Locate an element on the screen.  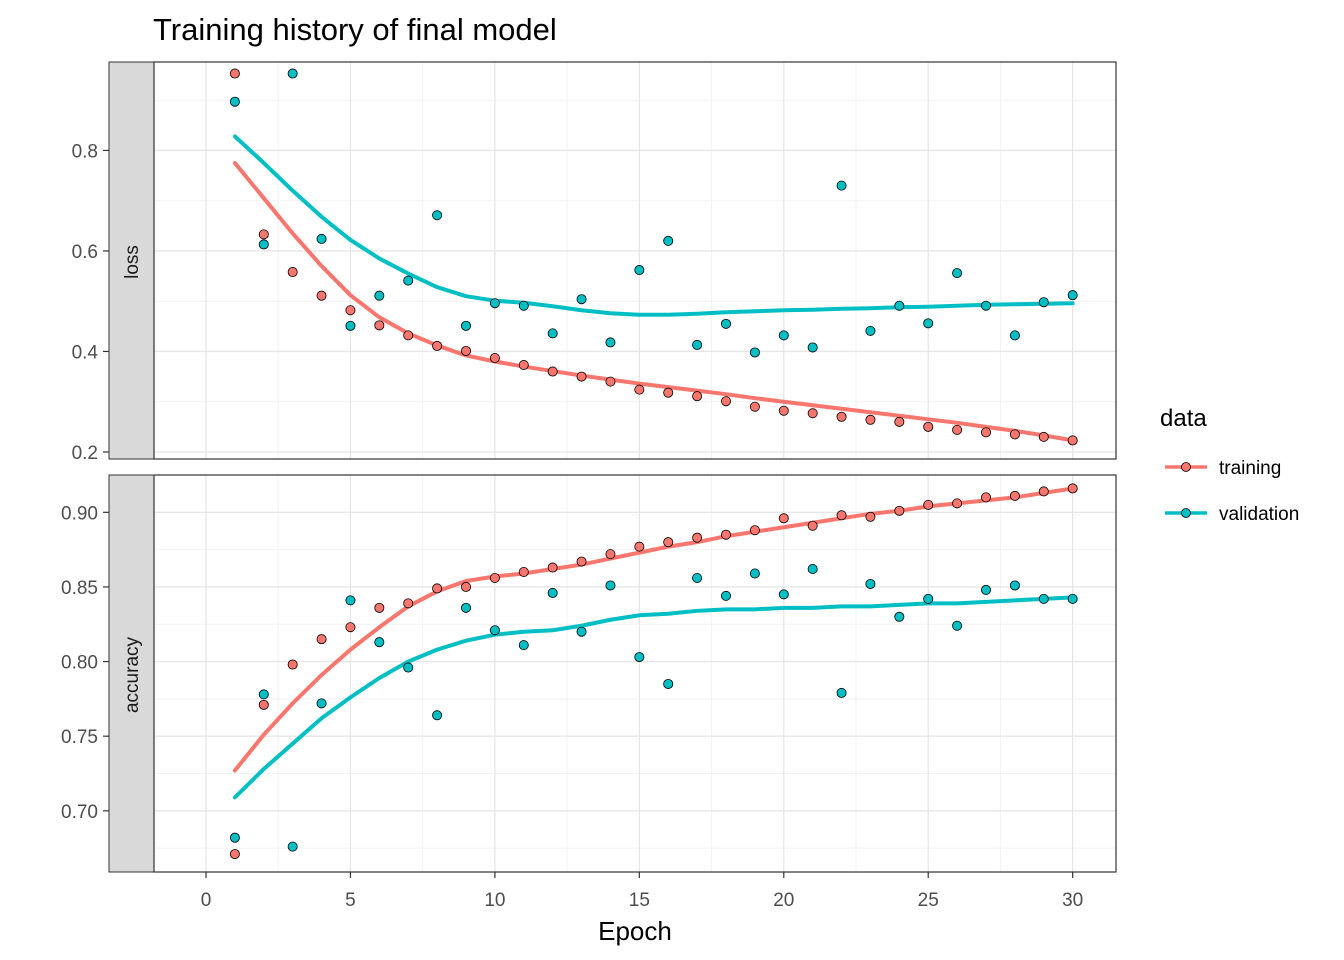
x-axis: 0 5 10 15 20 25 30 is located at coordinates (642, 891).